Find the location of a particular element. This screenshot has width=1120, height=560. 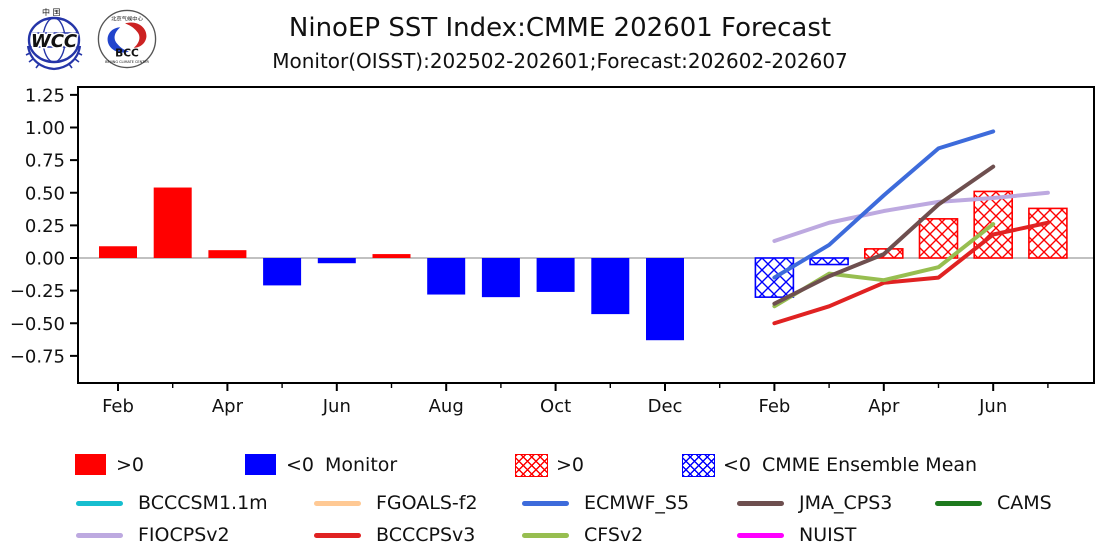

legend-label-negative-forecast-bar: <0 is located at coordinates (737, 465).